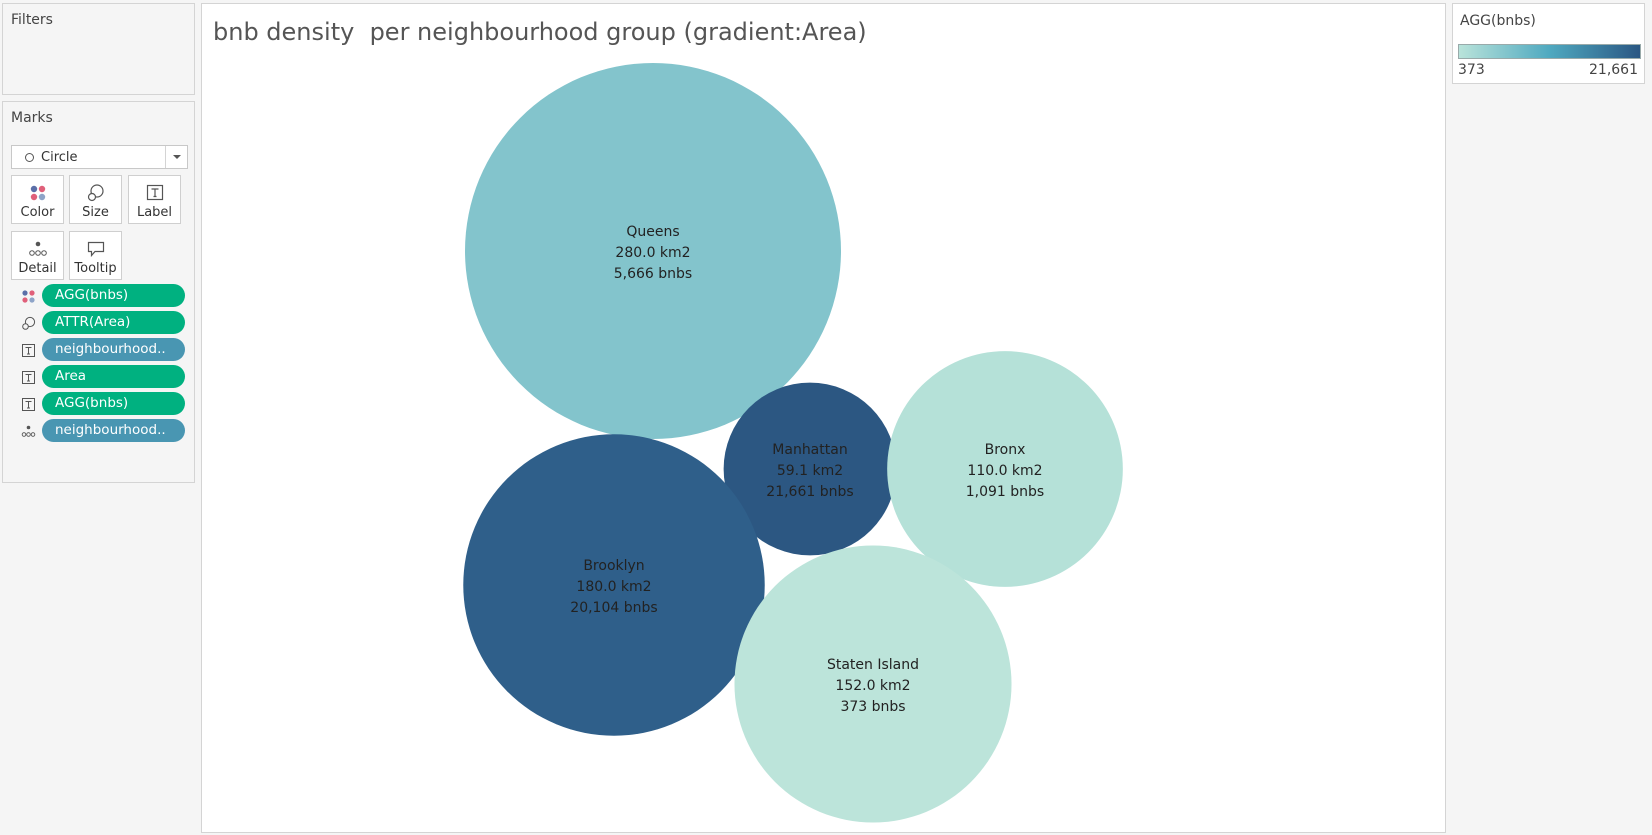  I want to click on shelf-row-label: AGG(bnbs), so click(99, 404).